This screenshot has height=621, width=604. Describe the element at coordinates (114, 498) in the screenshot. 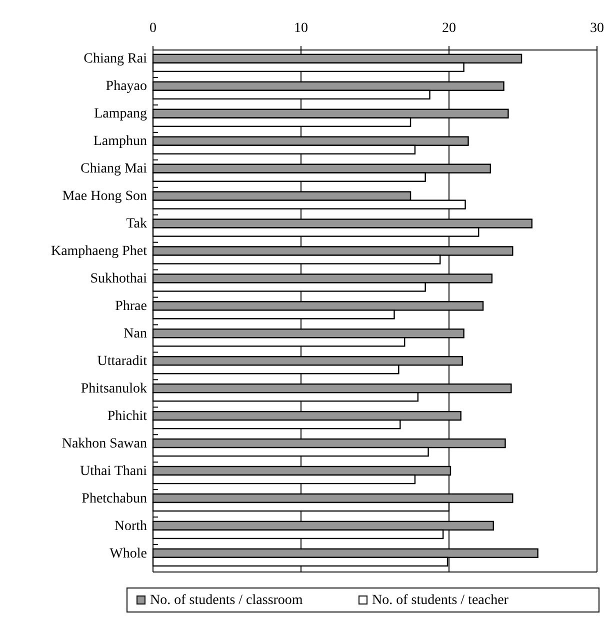

I see `y-tick-label: Phetchabun` at that location.